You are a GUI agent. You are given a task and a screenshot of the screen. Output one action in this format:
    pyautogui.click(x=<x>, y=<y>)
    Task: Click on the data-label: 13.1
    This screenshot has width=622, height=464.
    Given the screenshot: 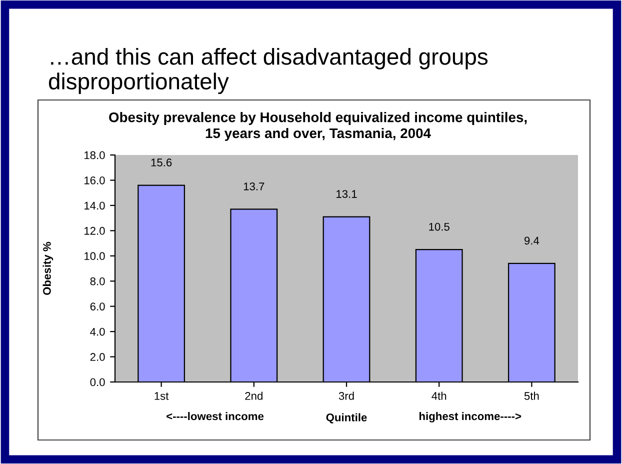 What is the action you would take?
    pyautogui.click(x=346, y=194)
    